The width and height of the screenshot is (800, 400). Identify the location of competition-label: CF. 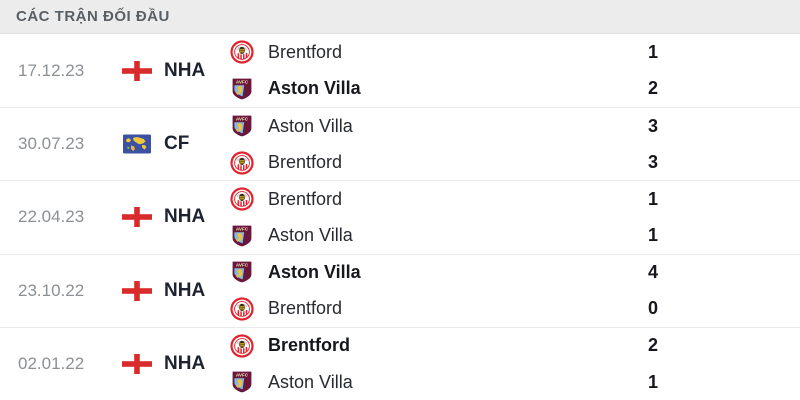
(177, 144).